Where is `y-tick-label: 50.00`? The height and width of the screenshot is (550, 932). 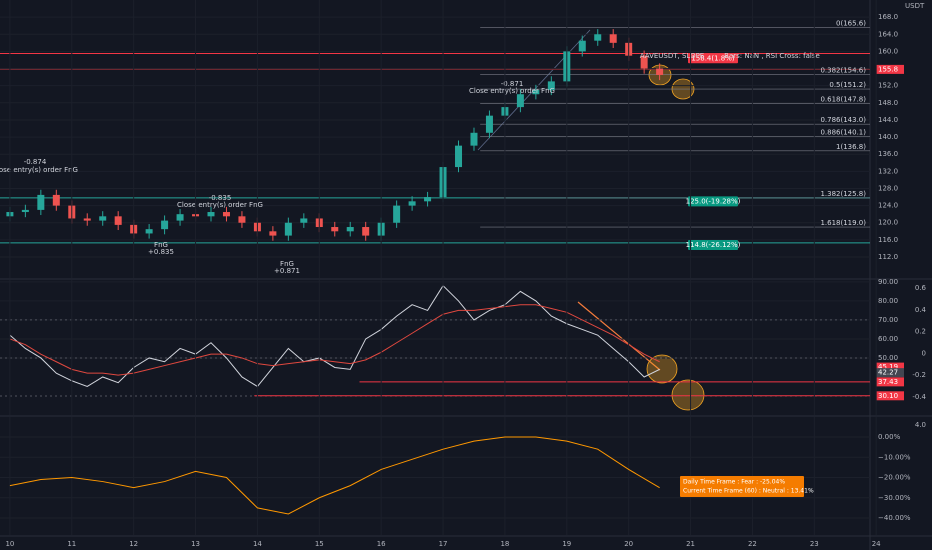 y-tick-label: 50.00 is located at coordinates (888, 358).